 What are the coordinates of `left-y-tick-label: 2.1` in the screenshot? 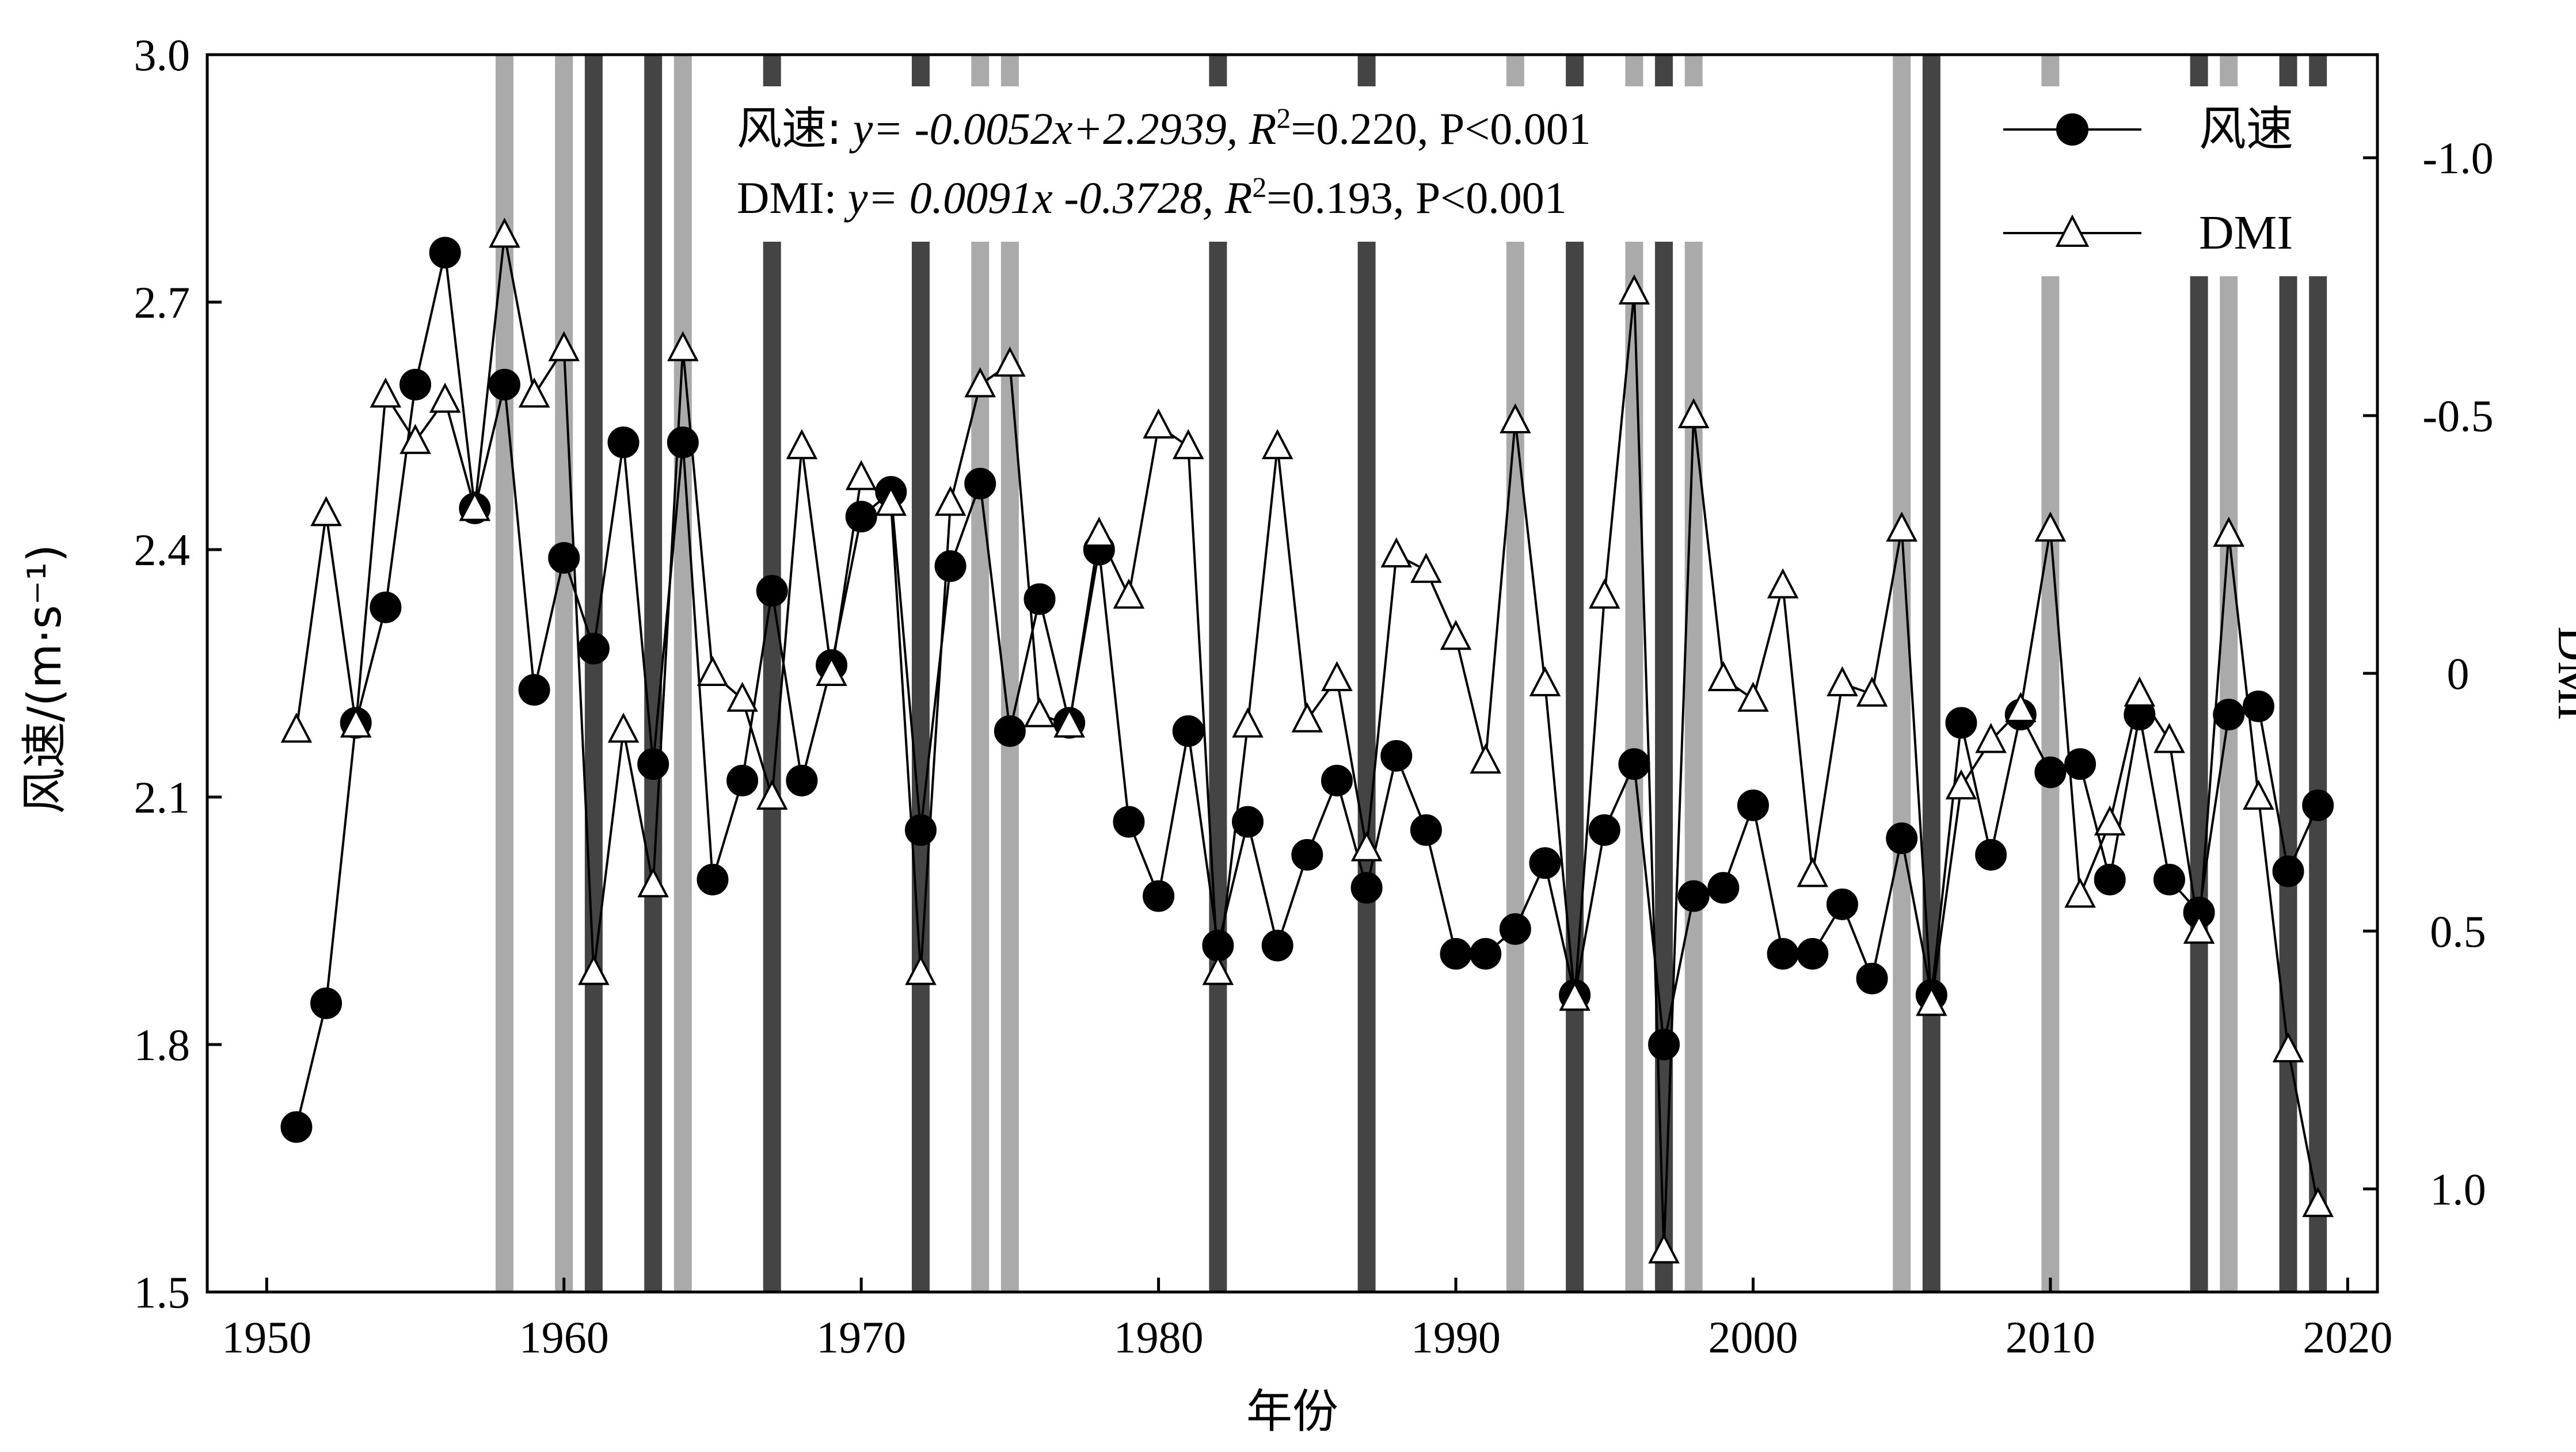 It's located at (163, 797).